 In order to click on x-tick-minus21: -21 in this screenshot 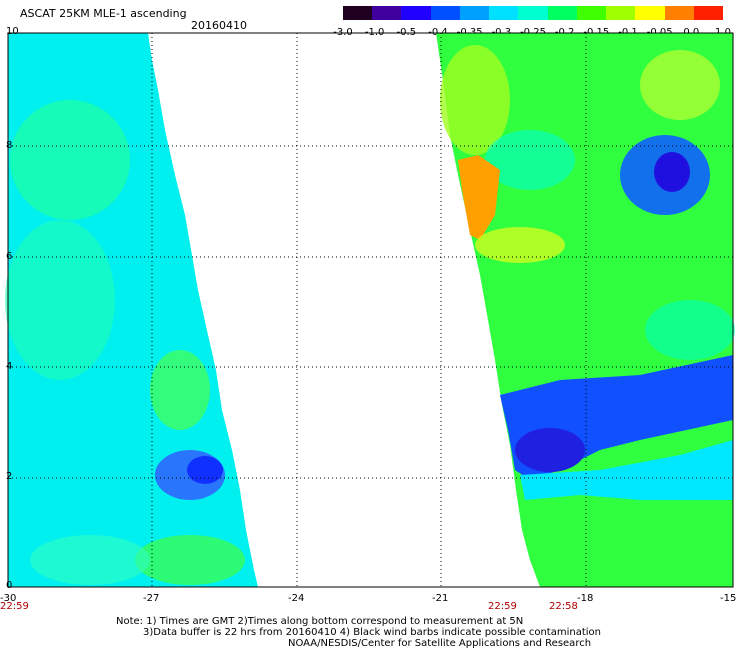, I will do `click(440, 598)`.